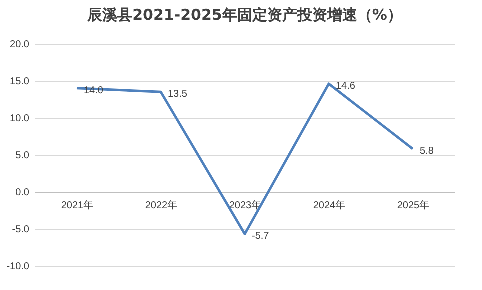  What do you see at coordinates (21, 230) in the screenshot?
I see `y-tick-label: -5.0` at bounding box center [21, 230].